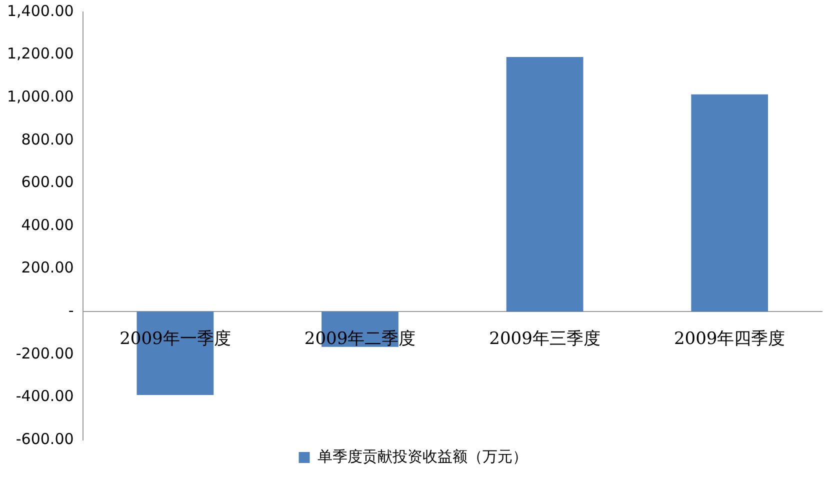  I want to click on y-tick-label: -200.00, so click(45, 353).